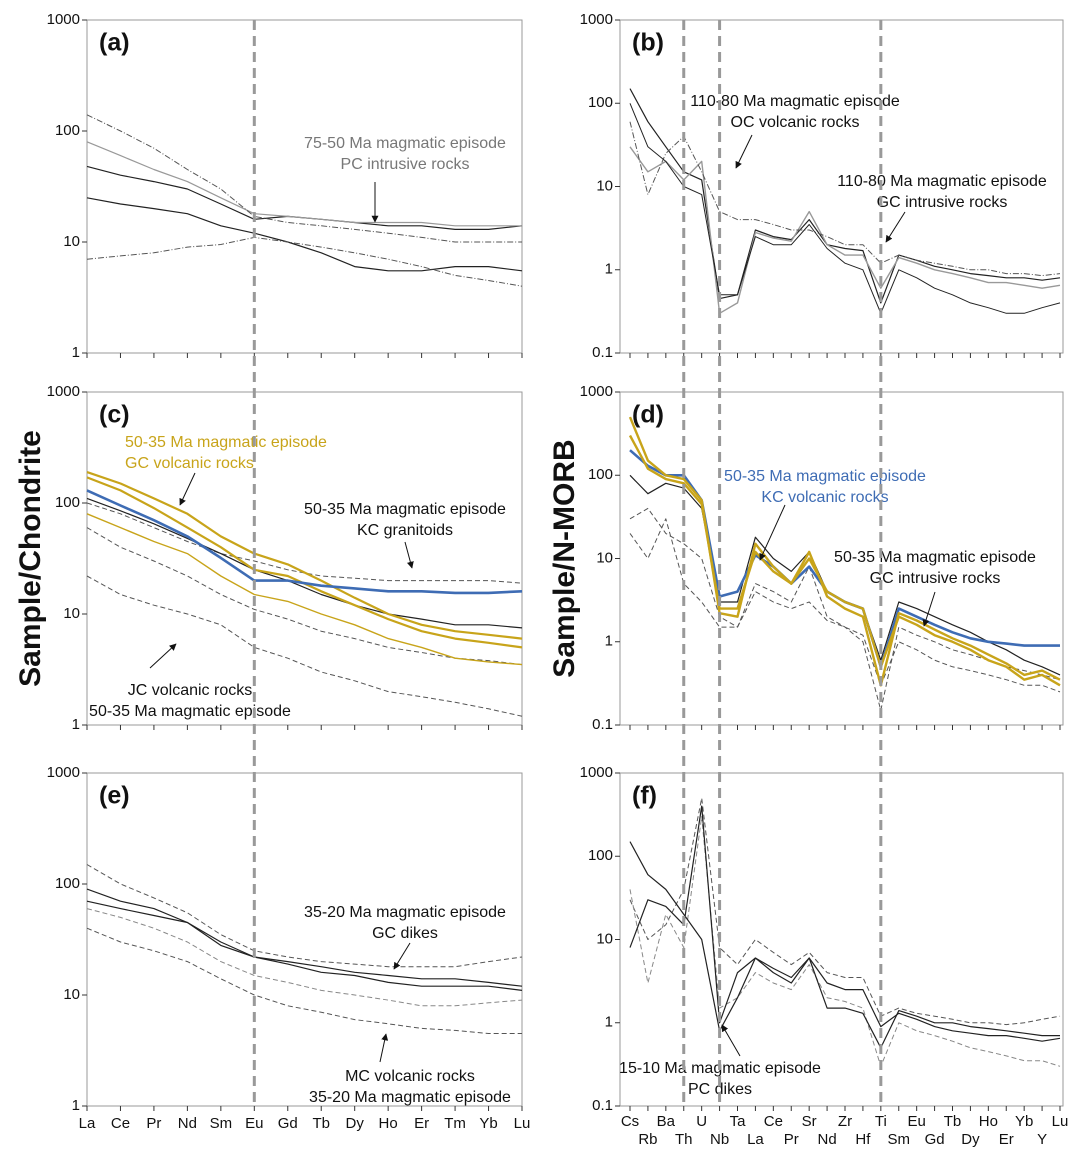 This screenshot has height=1151, width=1073. Describe the element at coordinates (666, 1121) in the screenshot. I see `x-tick-label: Ba` at that location.